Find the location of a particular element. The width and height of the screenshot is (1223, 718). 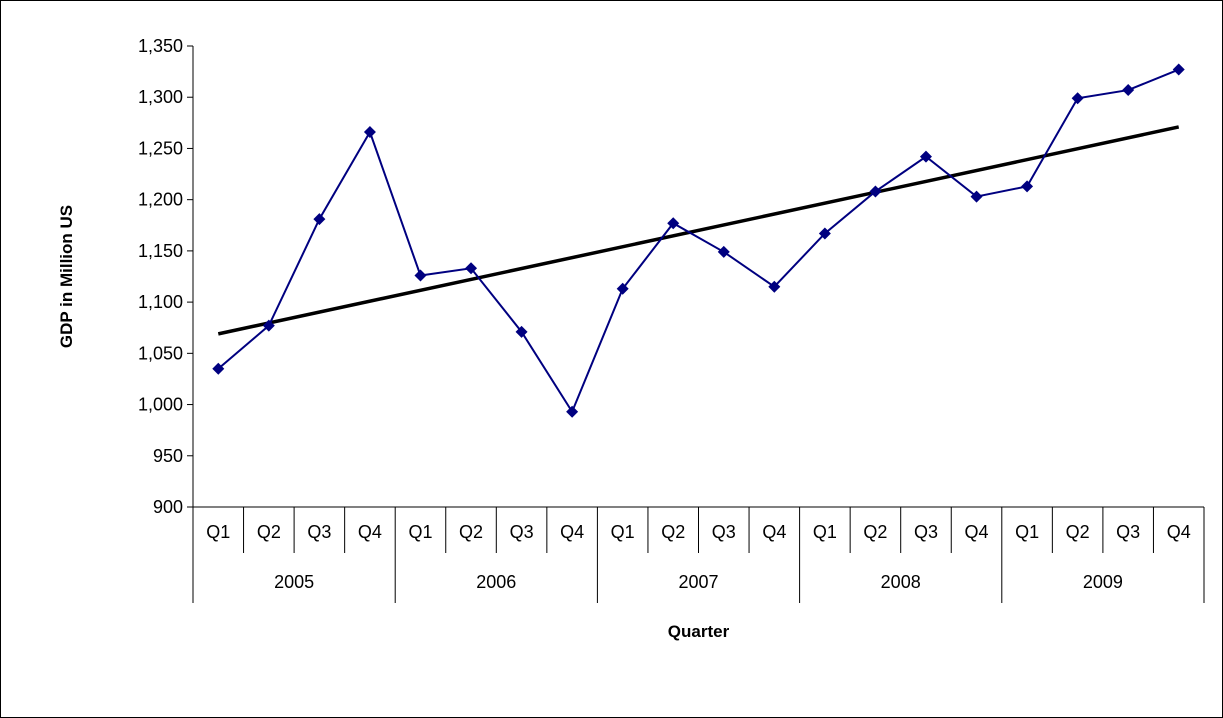

x-tick-label-year: 2007 is located at coordinates (698, 582).